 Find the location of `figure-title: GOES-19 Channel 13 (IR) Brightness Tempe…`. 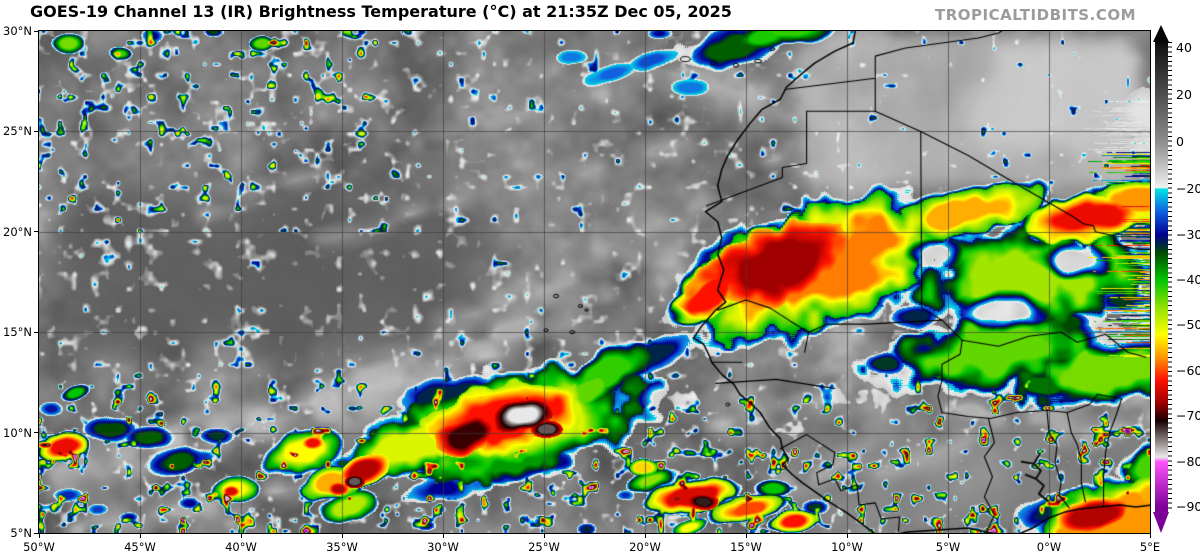

figure-title: GOES-19 Channel 13 (IR) Brightness Tempe… is located at coordinates (381, 11).